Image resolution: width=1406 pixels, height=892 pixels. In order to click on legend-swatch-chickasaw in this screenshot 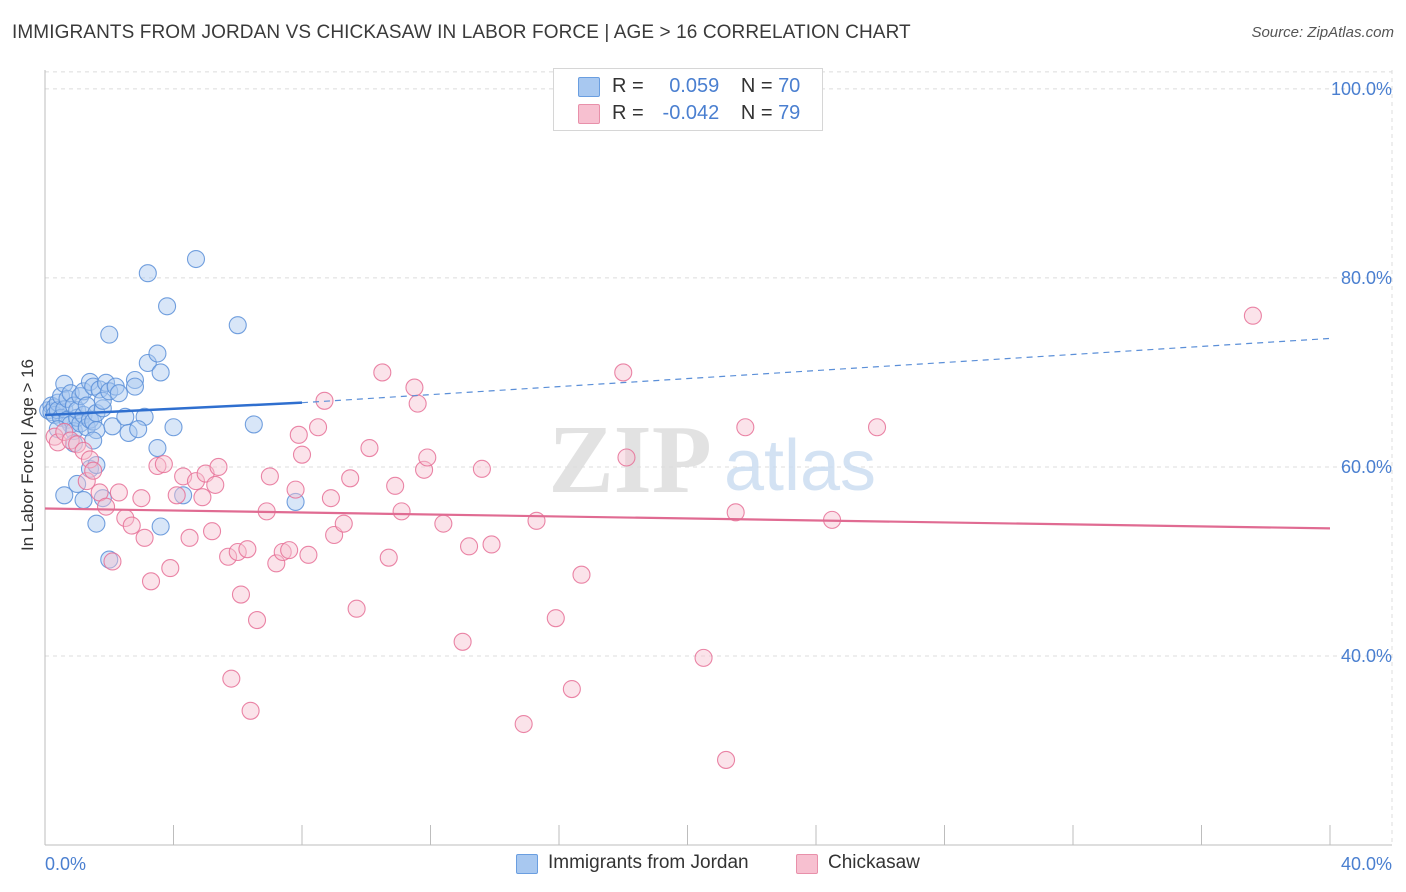, I will do `click(589, 114)`.